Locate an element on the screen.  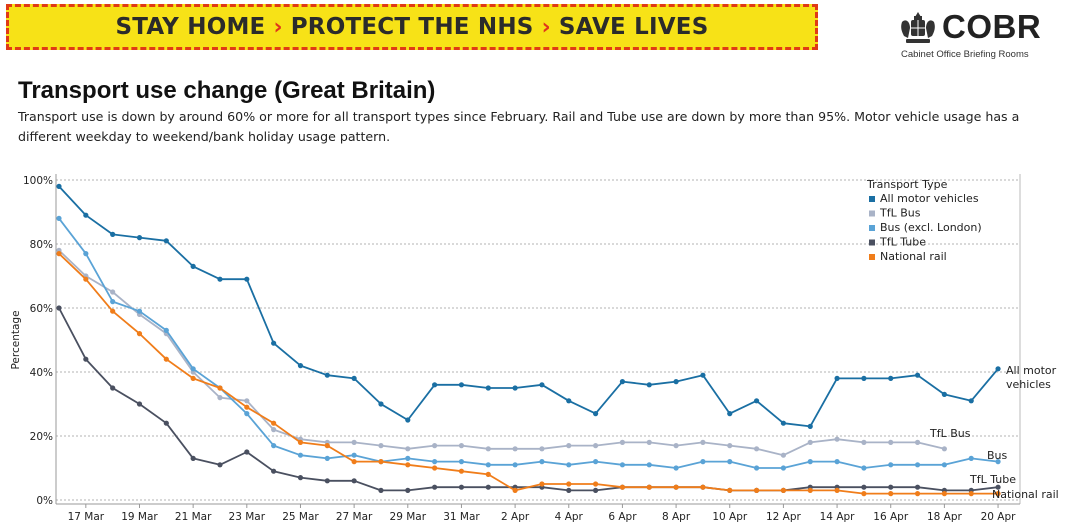
royal-crest-icon is located at coordinates (918, 27).